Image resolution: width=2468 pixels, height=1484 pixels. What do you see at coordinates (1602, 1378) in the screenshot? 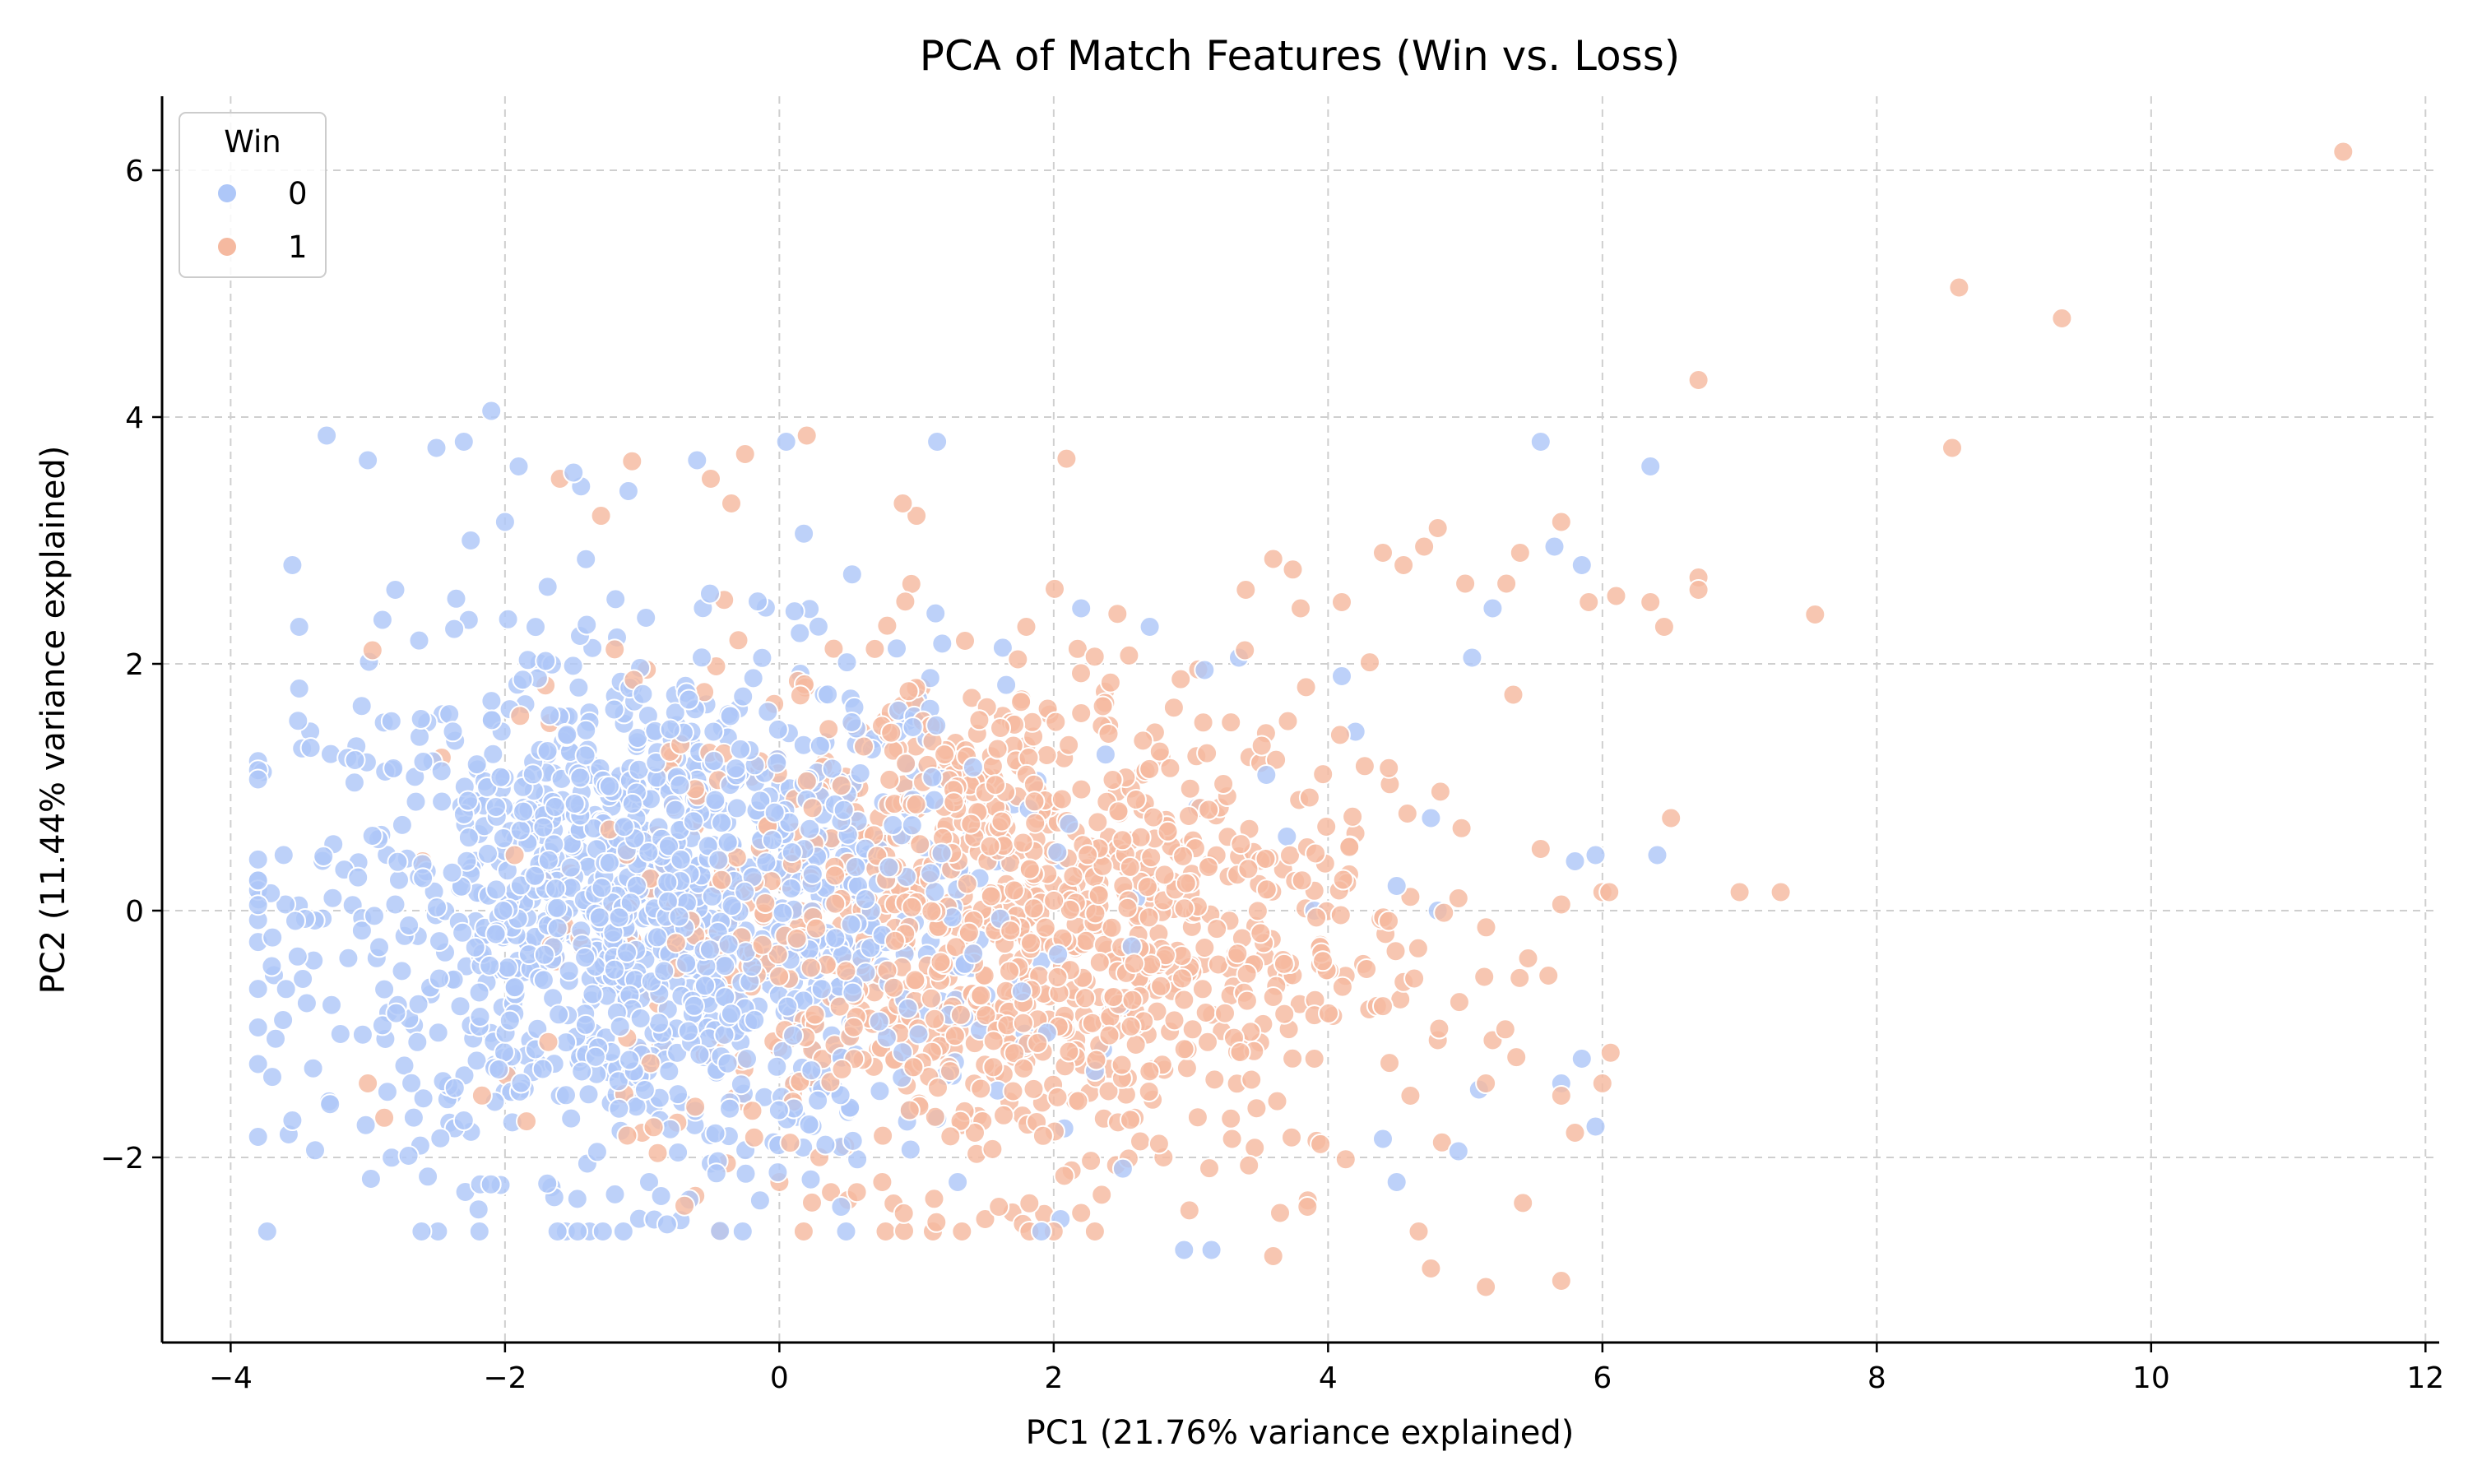
I see `x-tick-label: 6` at bounding box center [1602, 1378].